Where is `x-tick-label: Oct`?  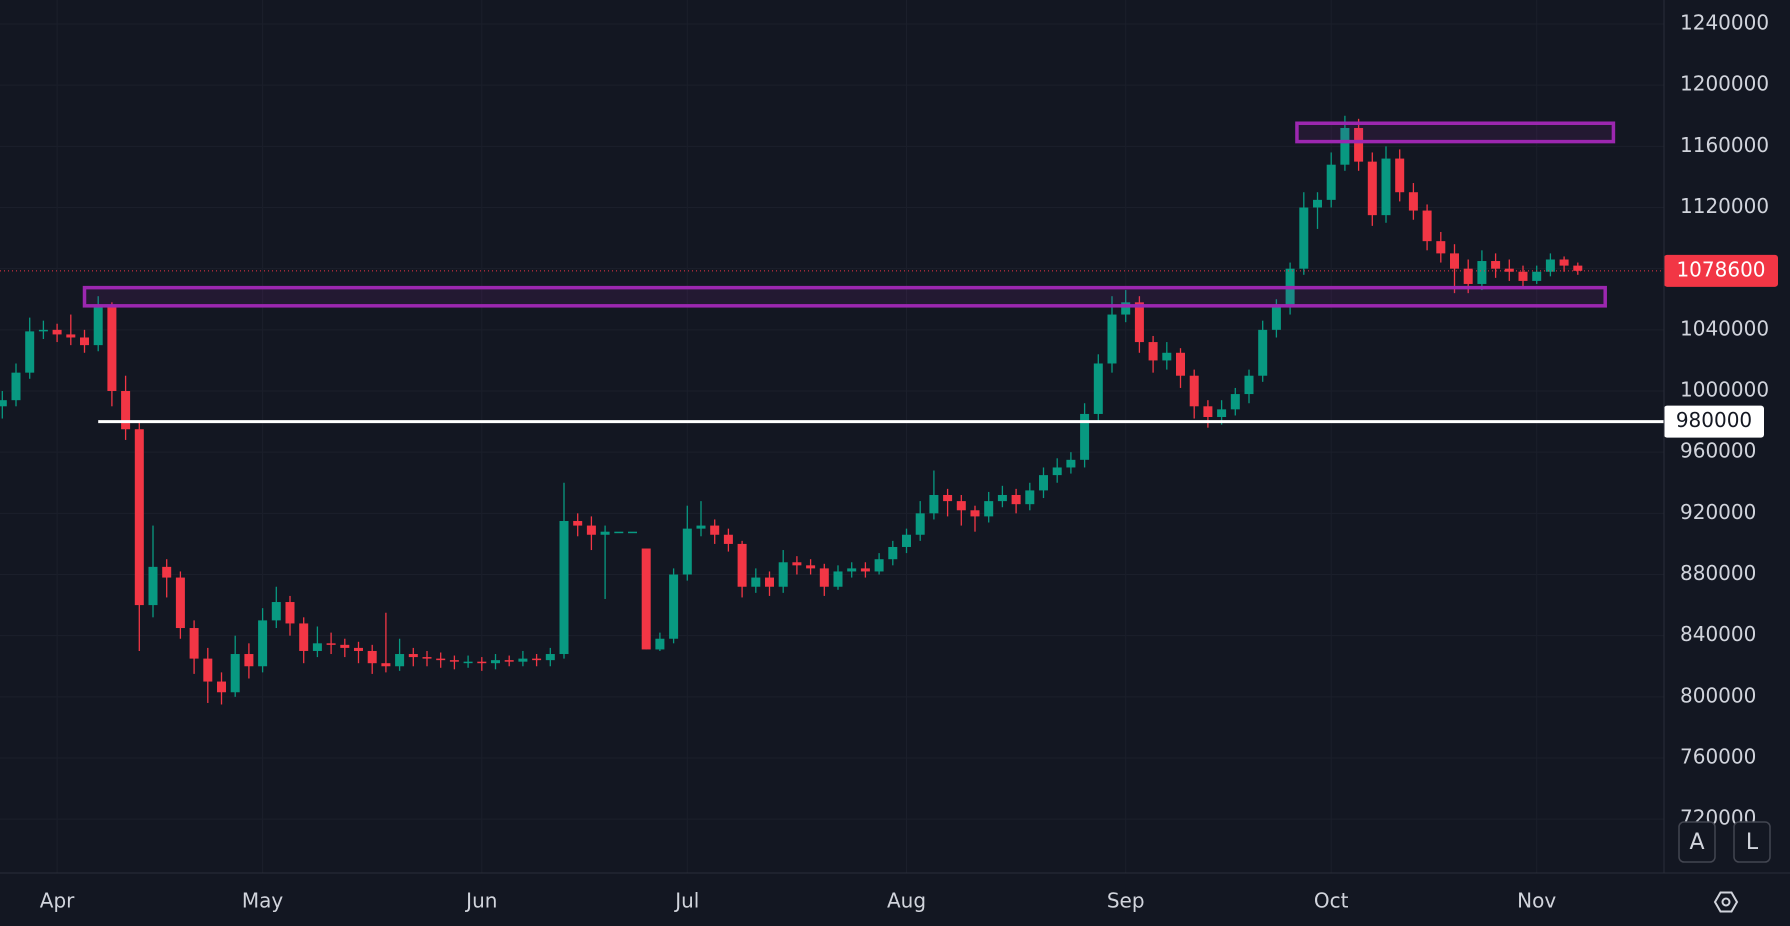 x-tick-label: Oct is located at coordinates (1331, 901).